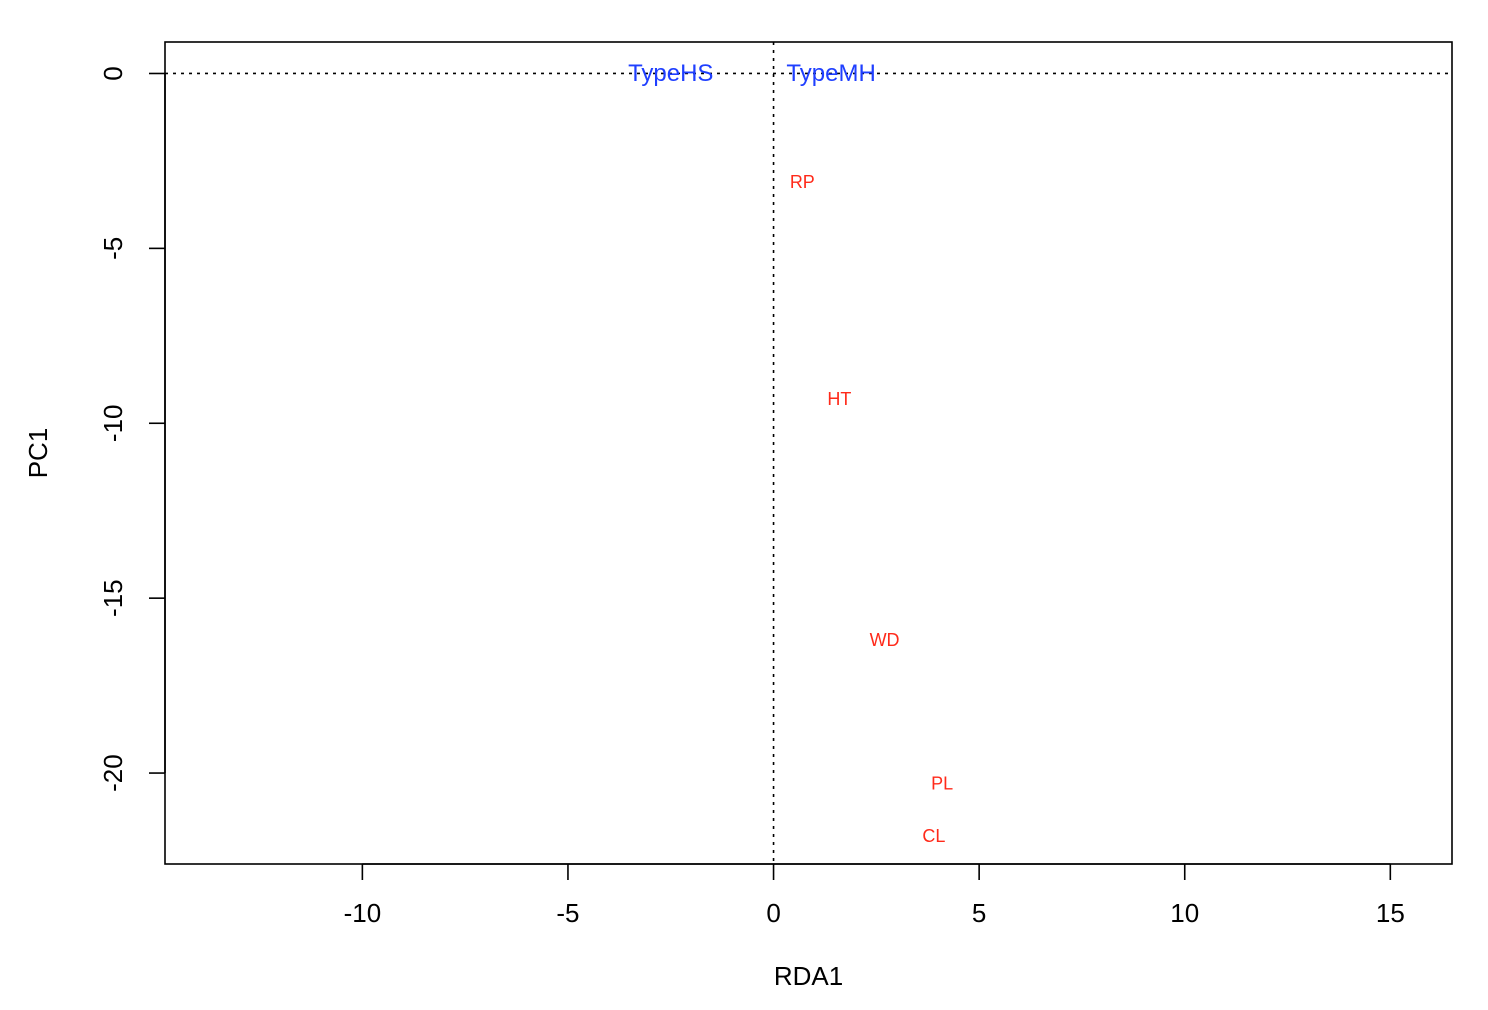 This screenshot has width=1488, height=1010. Describe the element at coordinates (942, 784) in the screenshot. I see `species-label-pl: PL` at that location.